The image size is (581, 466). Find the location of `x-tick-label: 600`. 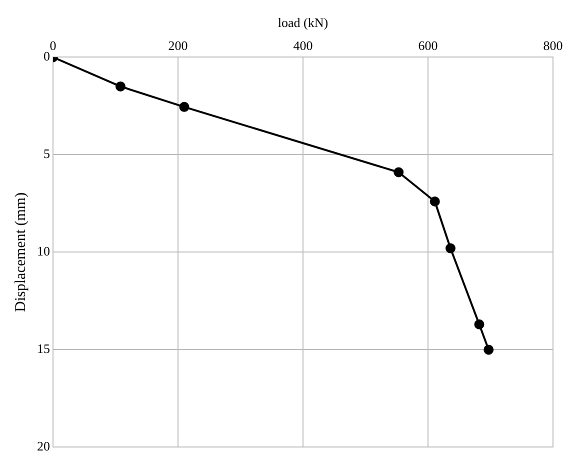

x-tick-label: 600 is located at coordinates (428, 45).